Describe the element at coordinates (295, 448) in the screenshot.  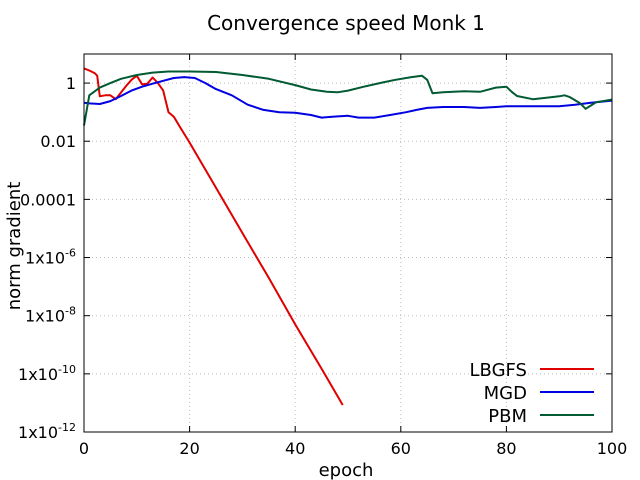
I see `x-tick-label: 40` at that location.